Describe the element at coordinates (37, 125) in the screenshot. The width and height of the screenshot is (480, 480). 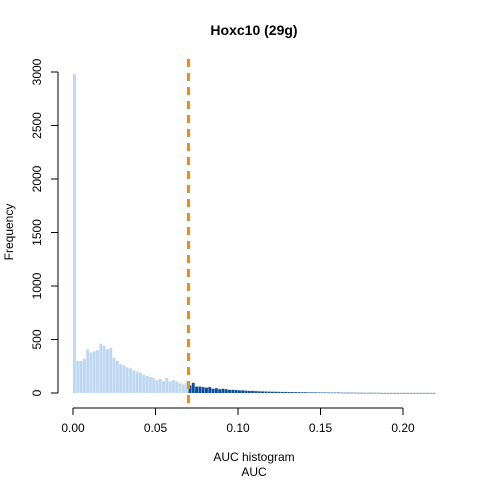
I see `y-tick-label: 2500` at that location.